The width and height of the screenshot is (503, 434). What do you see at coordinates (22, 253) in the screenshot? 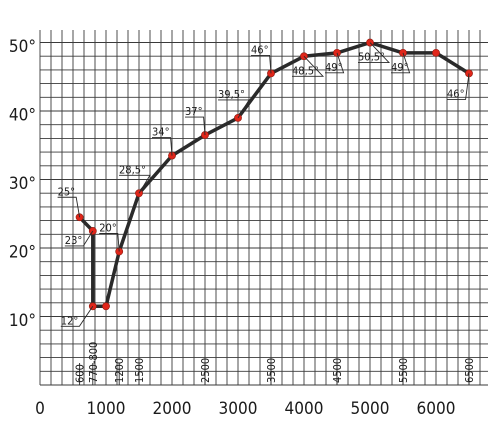
I see `y-tick-label: 20°` at bounding box center [22, 253].